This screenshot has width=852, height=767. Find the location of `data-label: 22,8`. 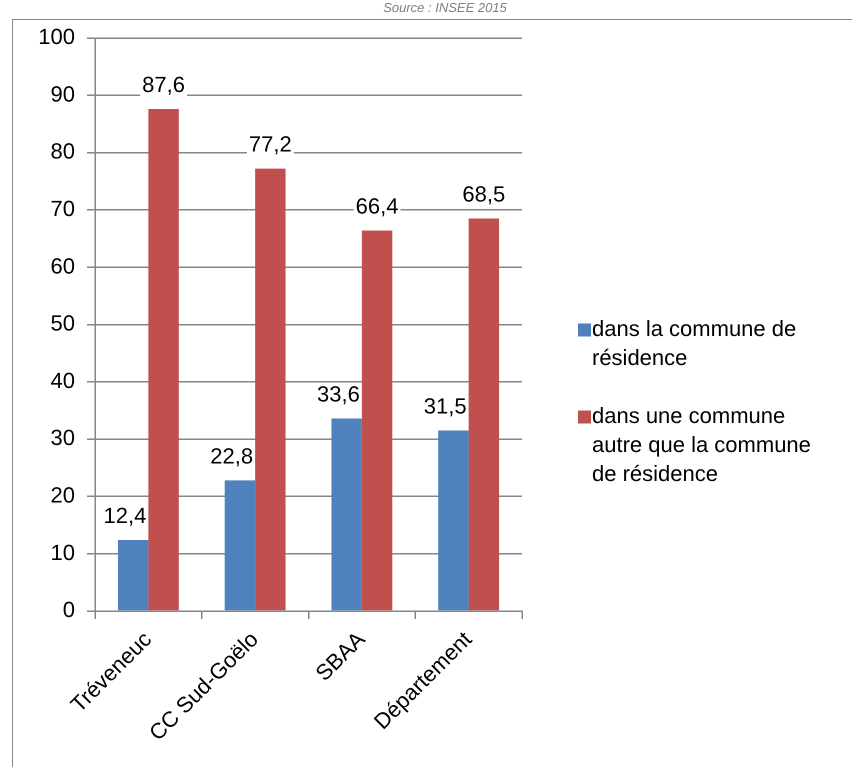

data-label: 22,8 is located at coordinates (232, 455).